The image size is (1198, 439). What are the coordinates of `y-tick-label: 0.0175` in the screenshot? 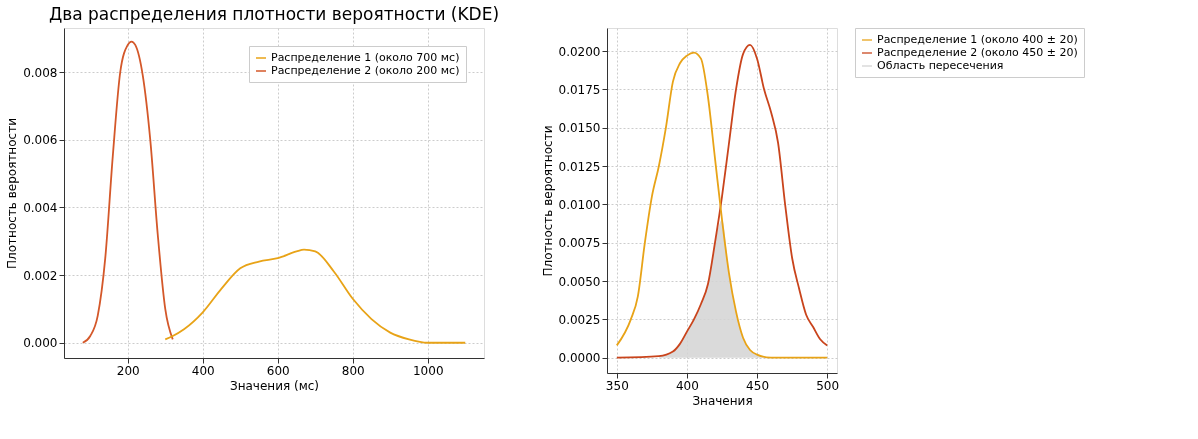 It's located at (579, 89).